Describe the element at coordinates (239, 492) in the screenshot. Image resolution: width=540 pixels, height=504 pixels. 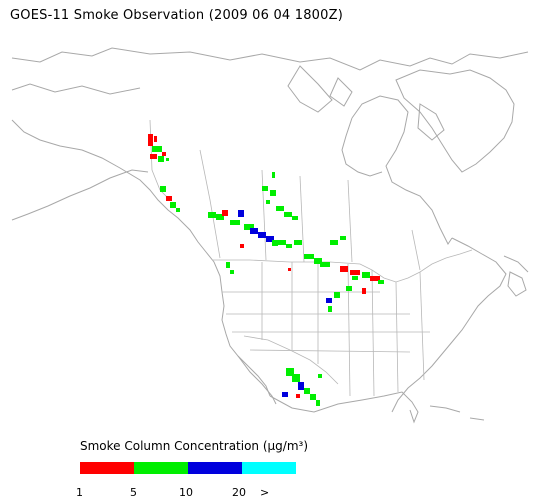
I see `legend-tick-20: 20` at that location.